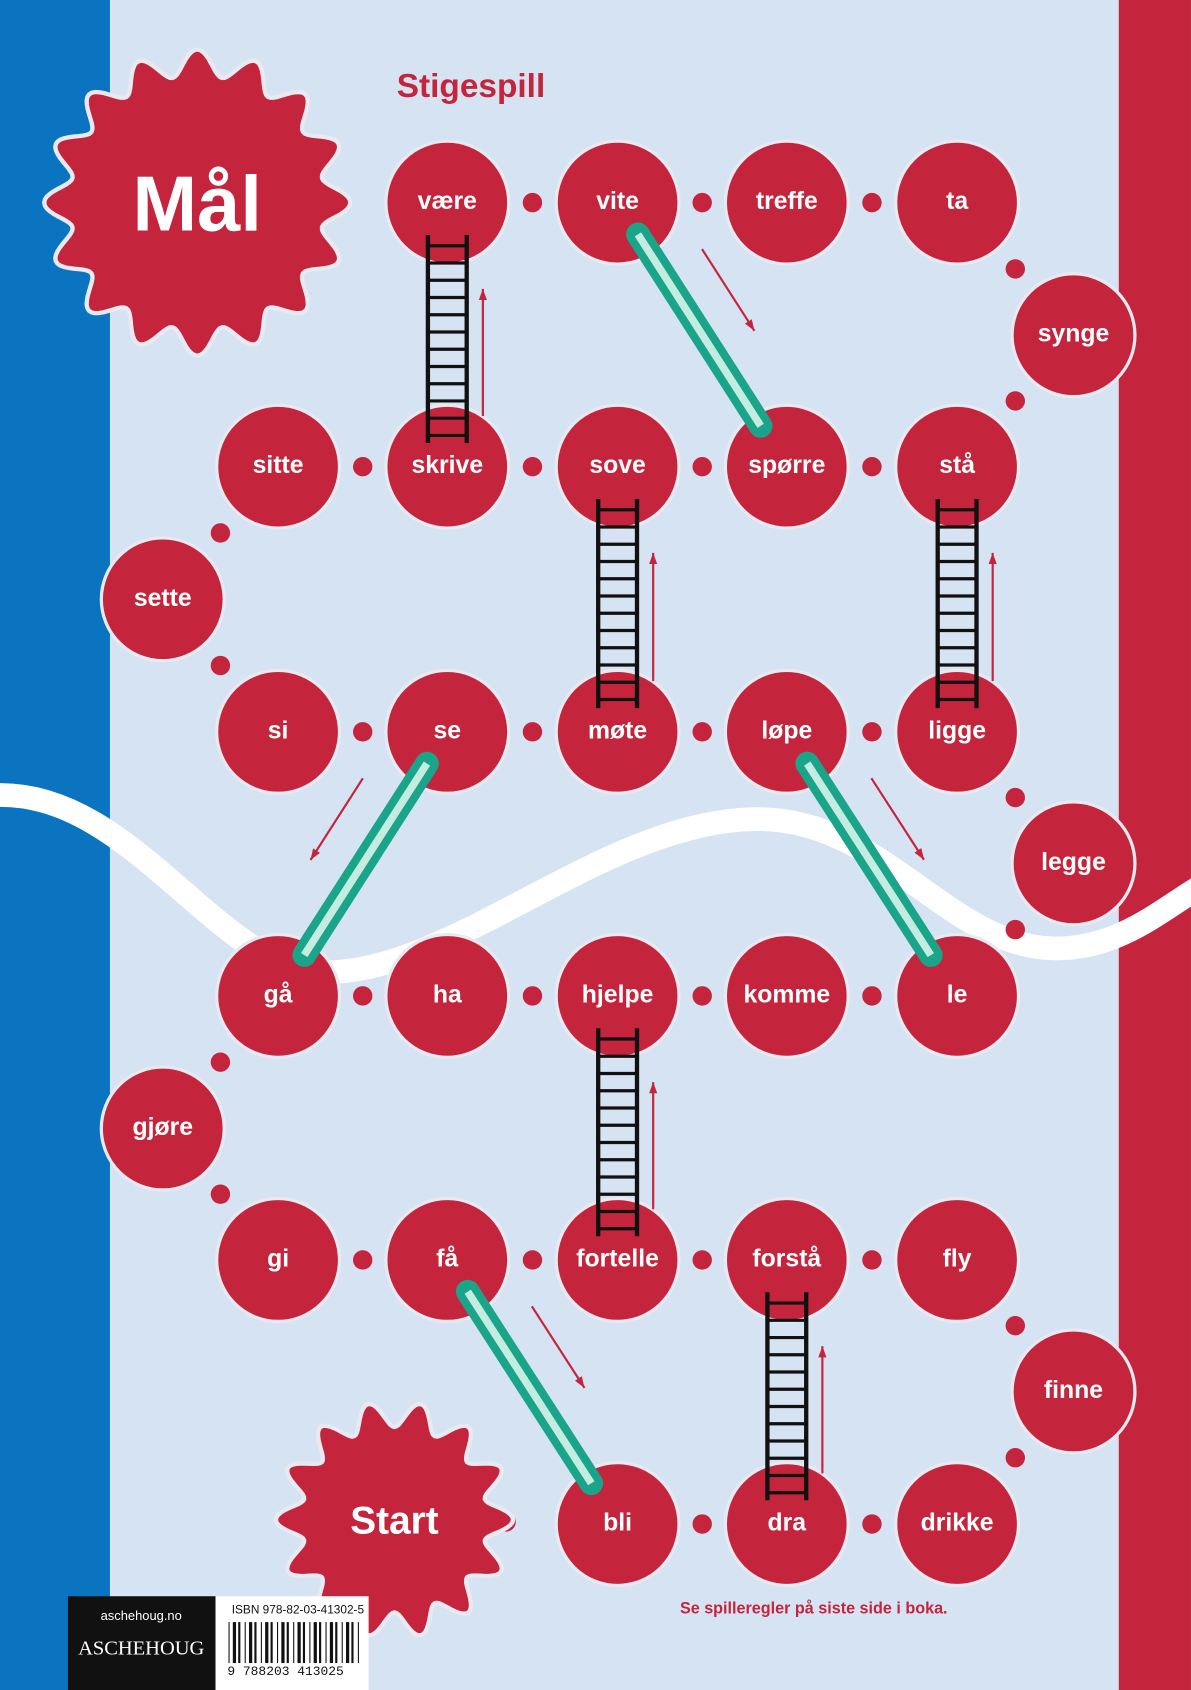  I want to click on cell-label: få, so click(447, 1259).